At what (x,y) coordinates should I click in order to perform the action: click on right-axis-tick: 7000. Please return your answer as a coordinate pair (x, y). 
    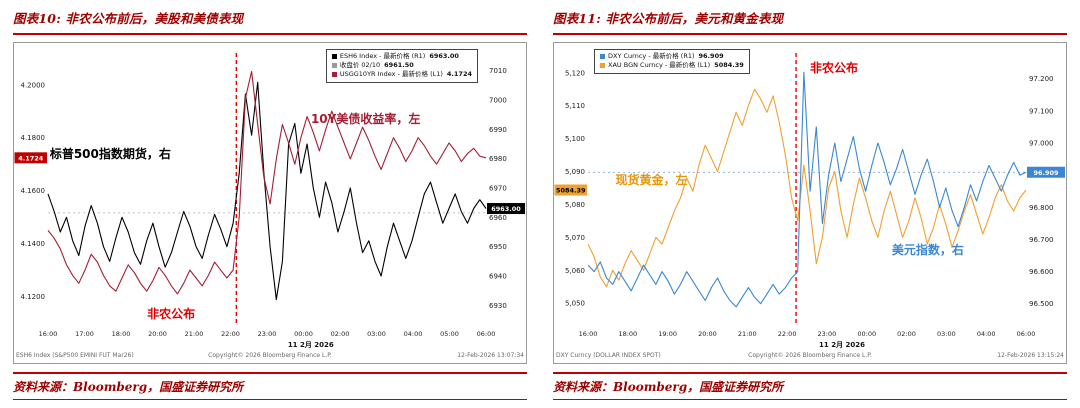
    Looking at the image, I should click on (498, 100).